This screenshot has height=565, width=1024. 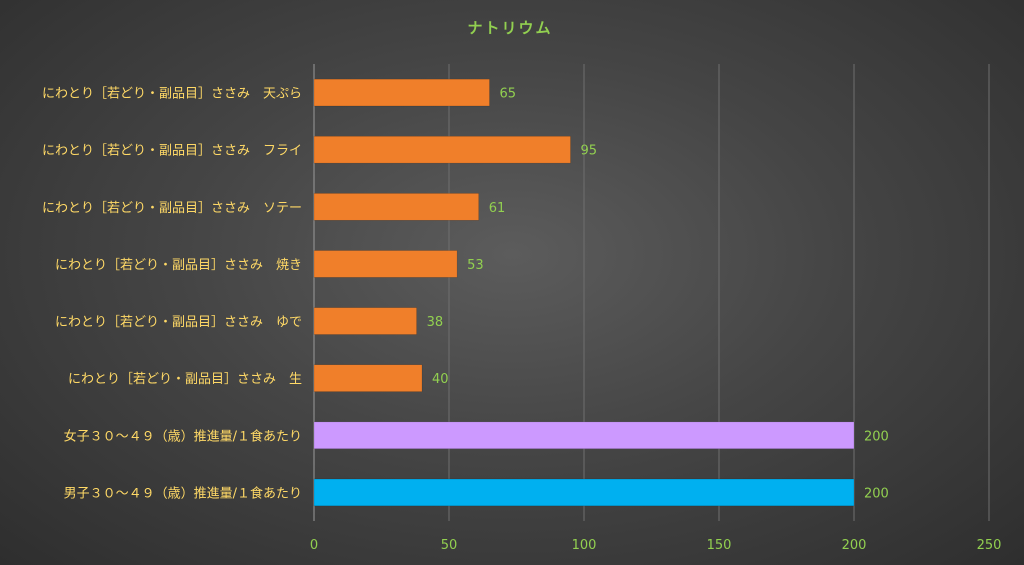 I want to click on category-label: にわとり［若どり・副品目］ささみ ゆで, so click(x=178, y=322).